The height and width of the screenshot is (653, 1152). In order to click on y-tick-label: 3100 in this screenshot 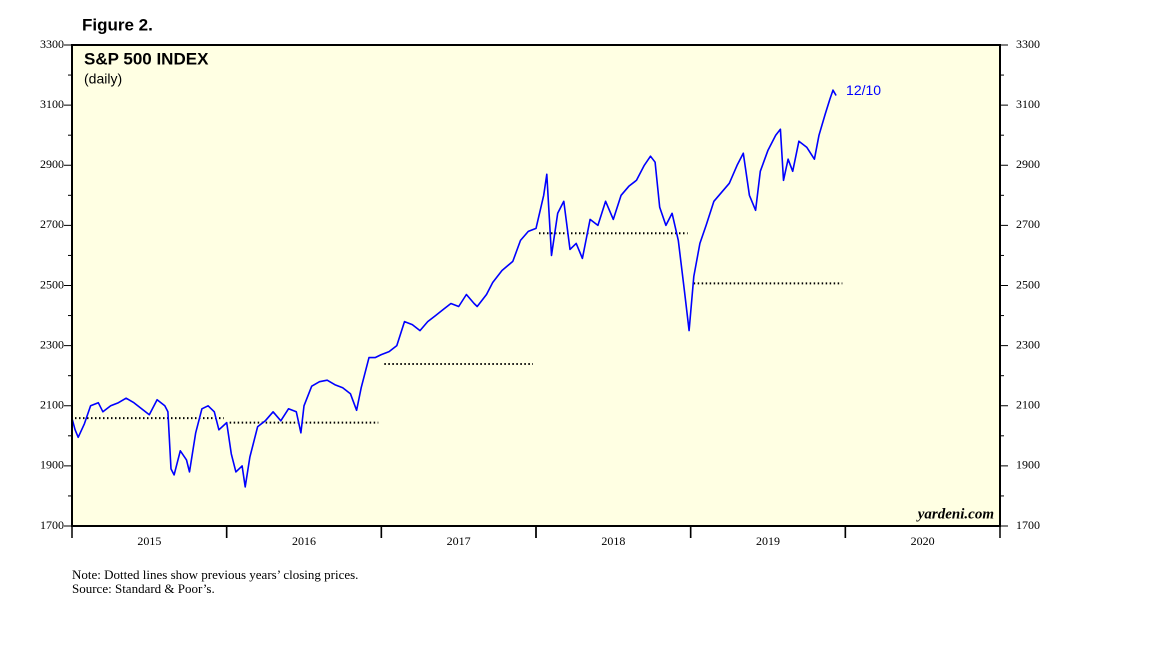, I will do `click(52, 104)`.